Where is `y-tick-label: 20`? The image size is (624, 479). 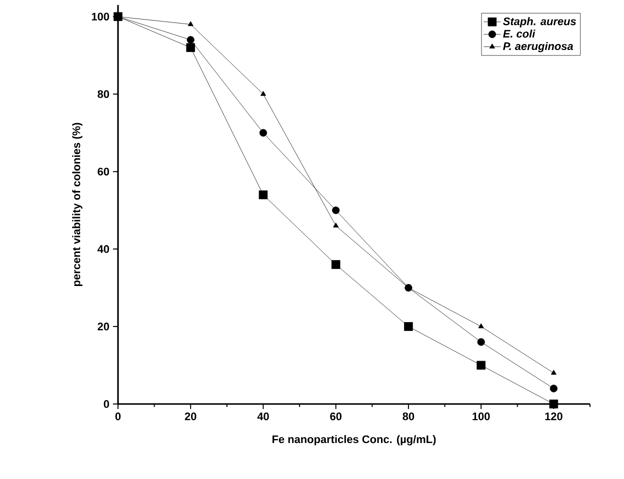 y-tick-label: 20 is located at coordinates (104, 326).